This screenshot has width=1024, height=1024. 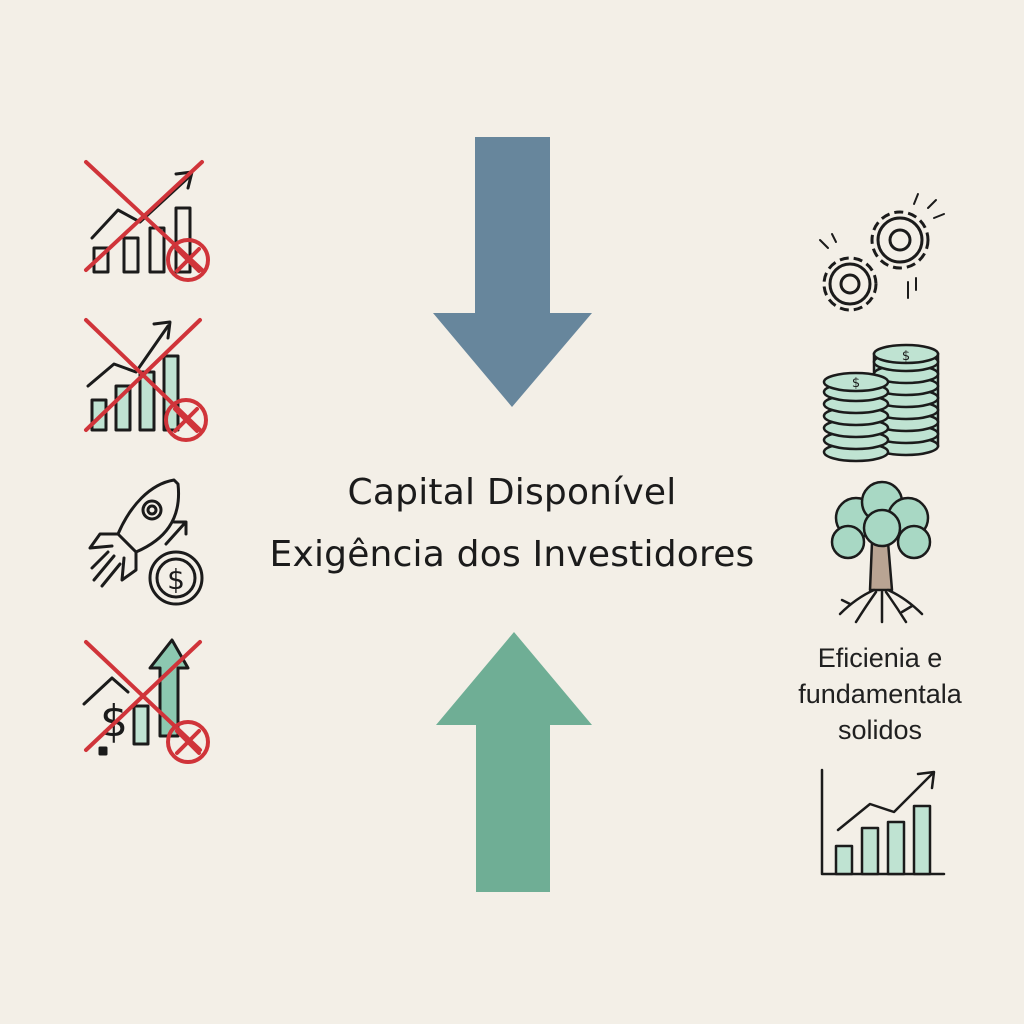 I want to click on crossed-out-growth-bars-icon, so click(x=146, y=380).